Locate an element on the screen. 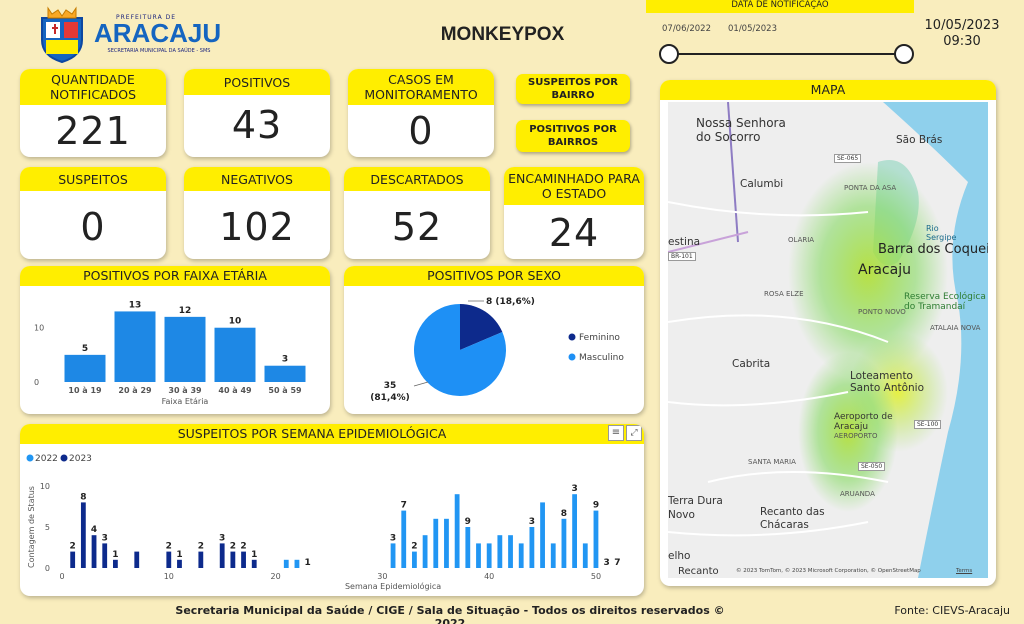  x-tick-label: 20 à 29 is located at coordinates (135, 390).